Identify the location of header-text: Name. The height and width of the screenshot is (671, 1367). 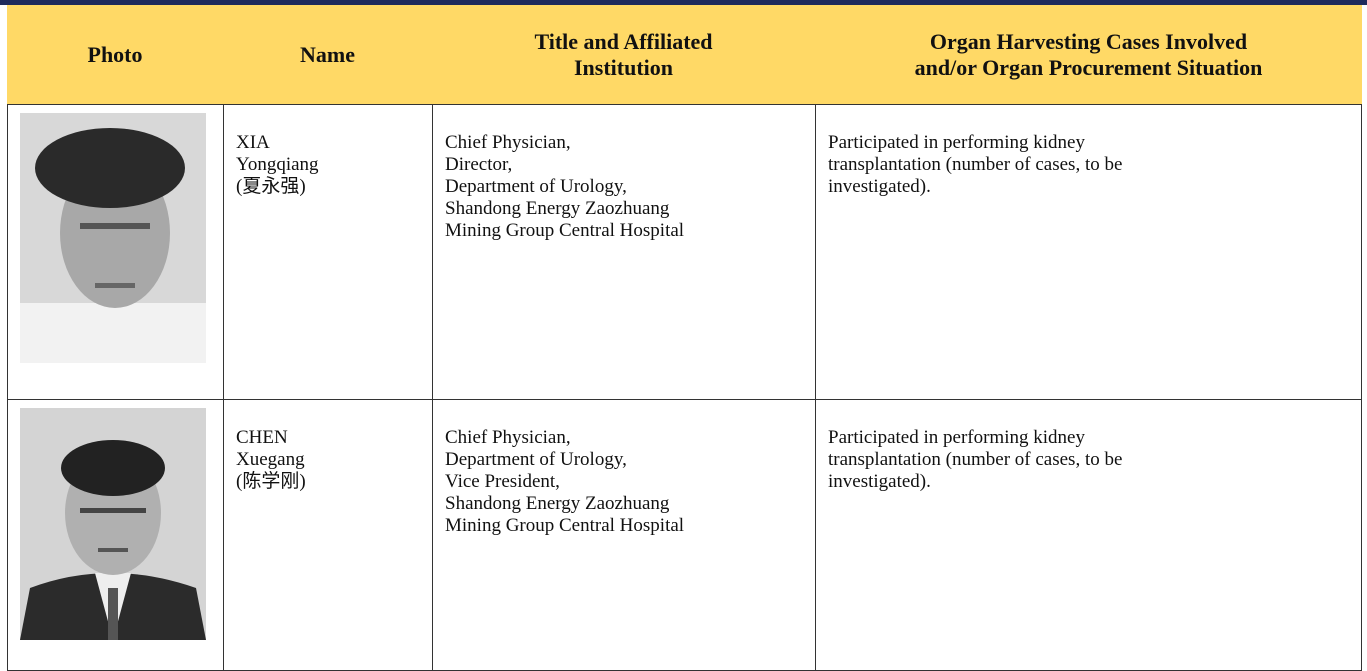
(327, 54).